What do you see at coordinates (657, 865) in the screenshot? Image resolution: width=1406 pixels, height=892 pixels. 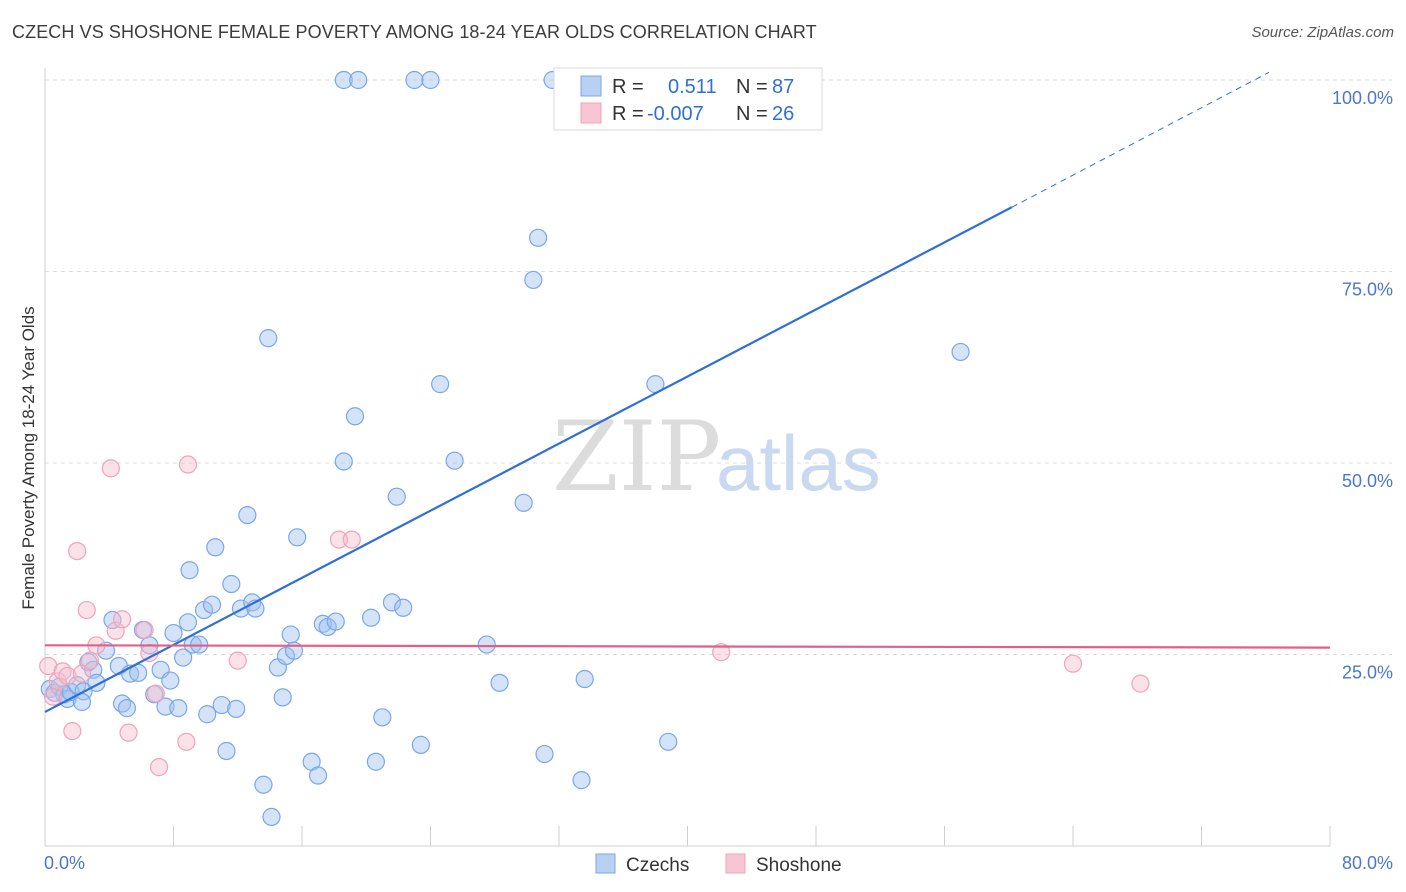 I see `bottom-legend-czechs: Czechs` at bounding box center [657, 865].